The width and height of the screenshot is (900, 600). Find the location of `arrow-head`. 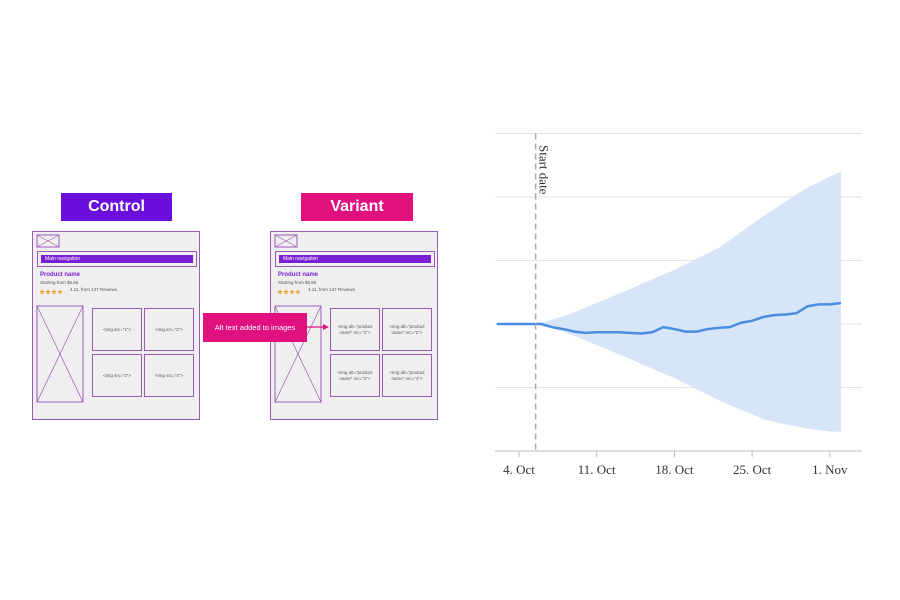

arrow-head is located at coordinates (326, 327).